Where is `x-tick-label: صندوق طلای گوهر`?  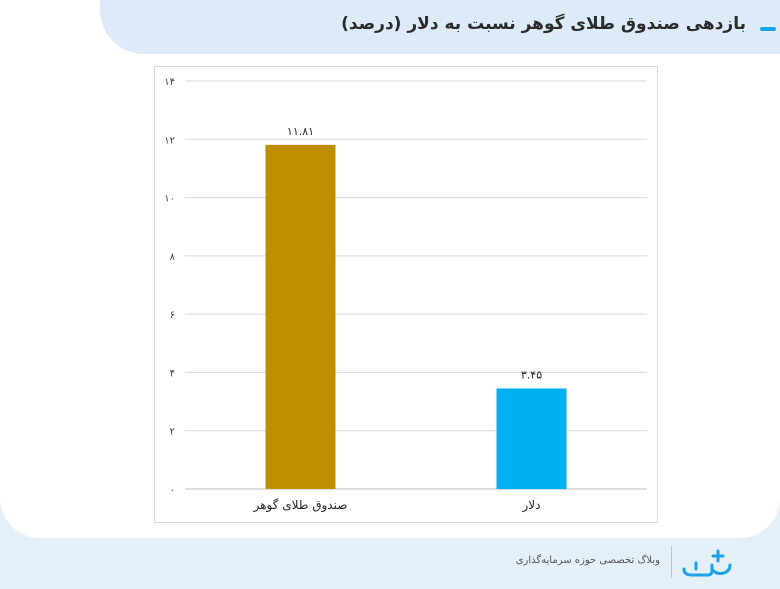 x-tick-label: صندوق طلای گوهر is located at coordinates (300, 505).